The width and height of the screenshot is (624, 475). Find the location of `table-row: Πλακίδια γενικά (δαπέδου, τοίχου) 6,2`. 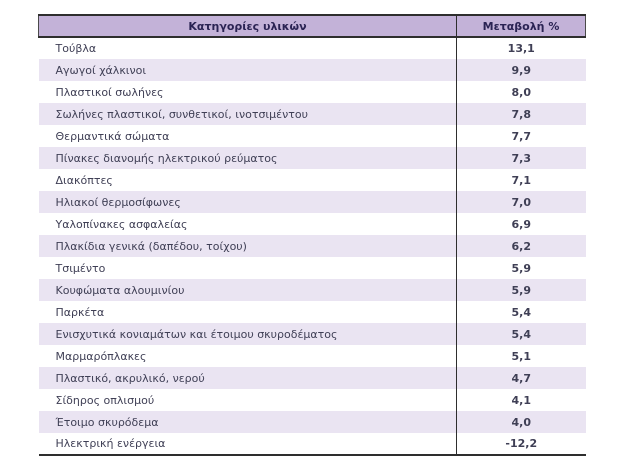

table-row: Πλακίδια γενικά (δαπέδου, τοίχου) 6,2 is located at coordinates (312, 246).